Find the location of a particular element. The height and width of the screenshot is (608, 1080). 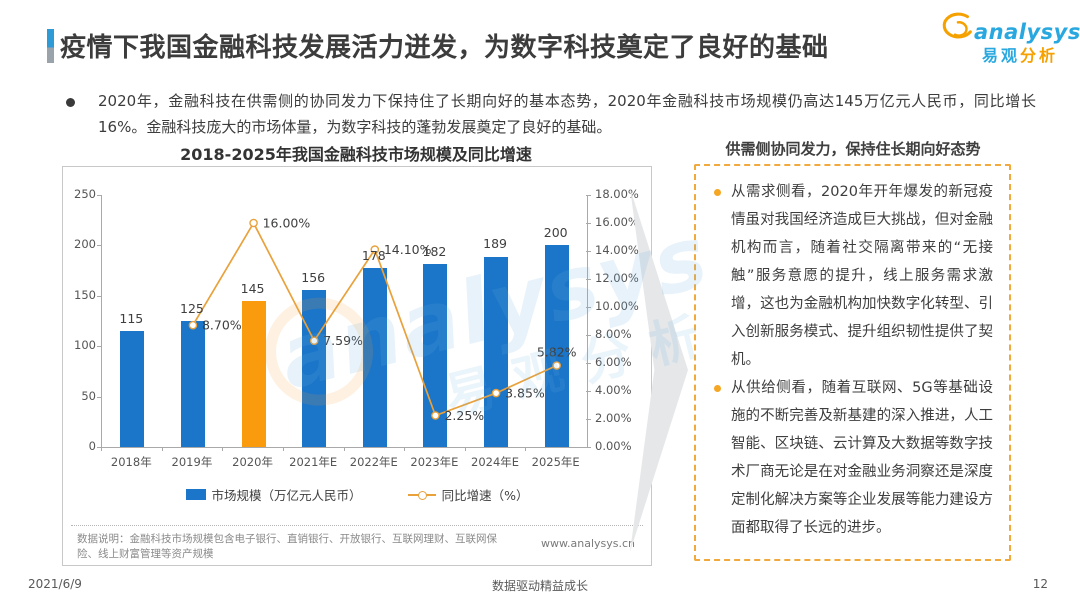

left-axis-tick-label: 100 is located at coordinates (85, 345).